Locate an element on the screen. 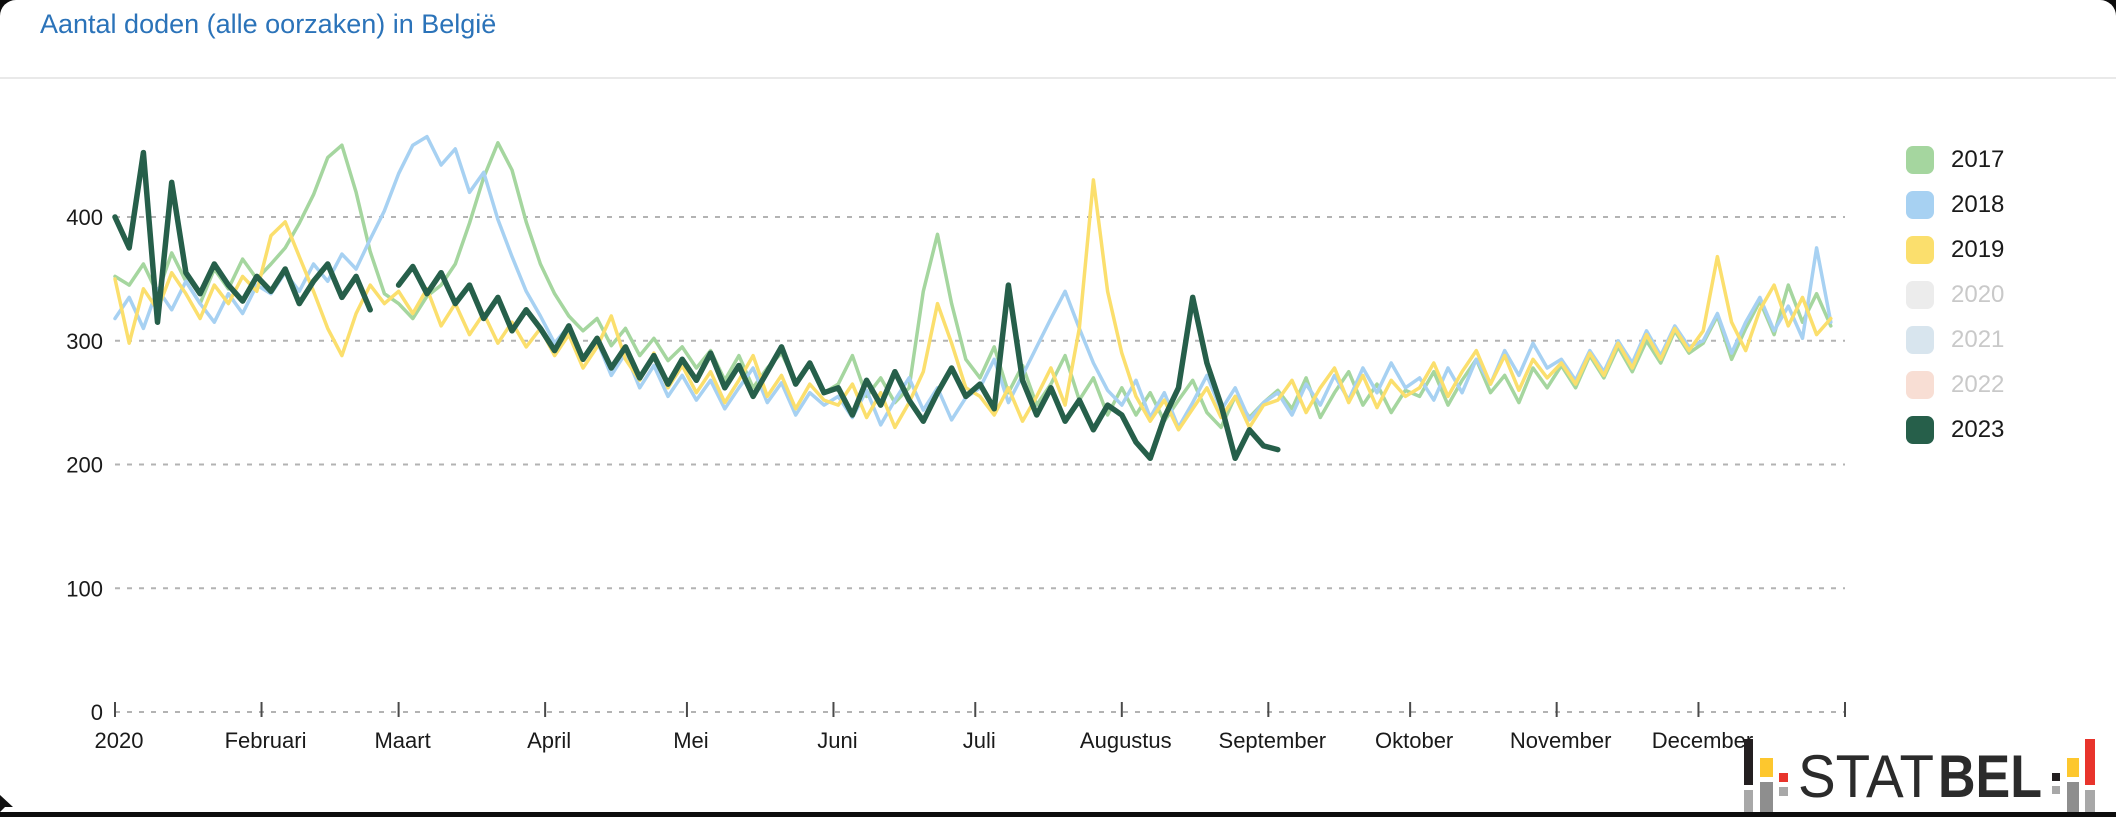 This screenshot has height=817, width=2116. legend-swatch-2018 is located at coordinates (1920, 205).